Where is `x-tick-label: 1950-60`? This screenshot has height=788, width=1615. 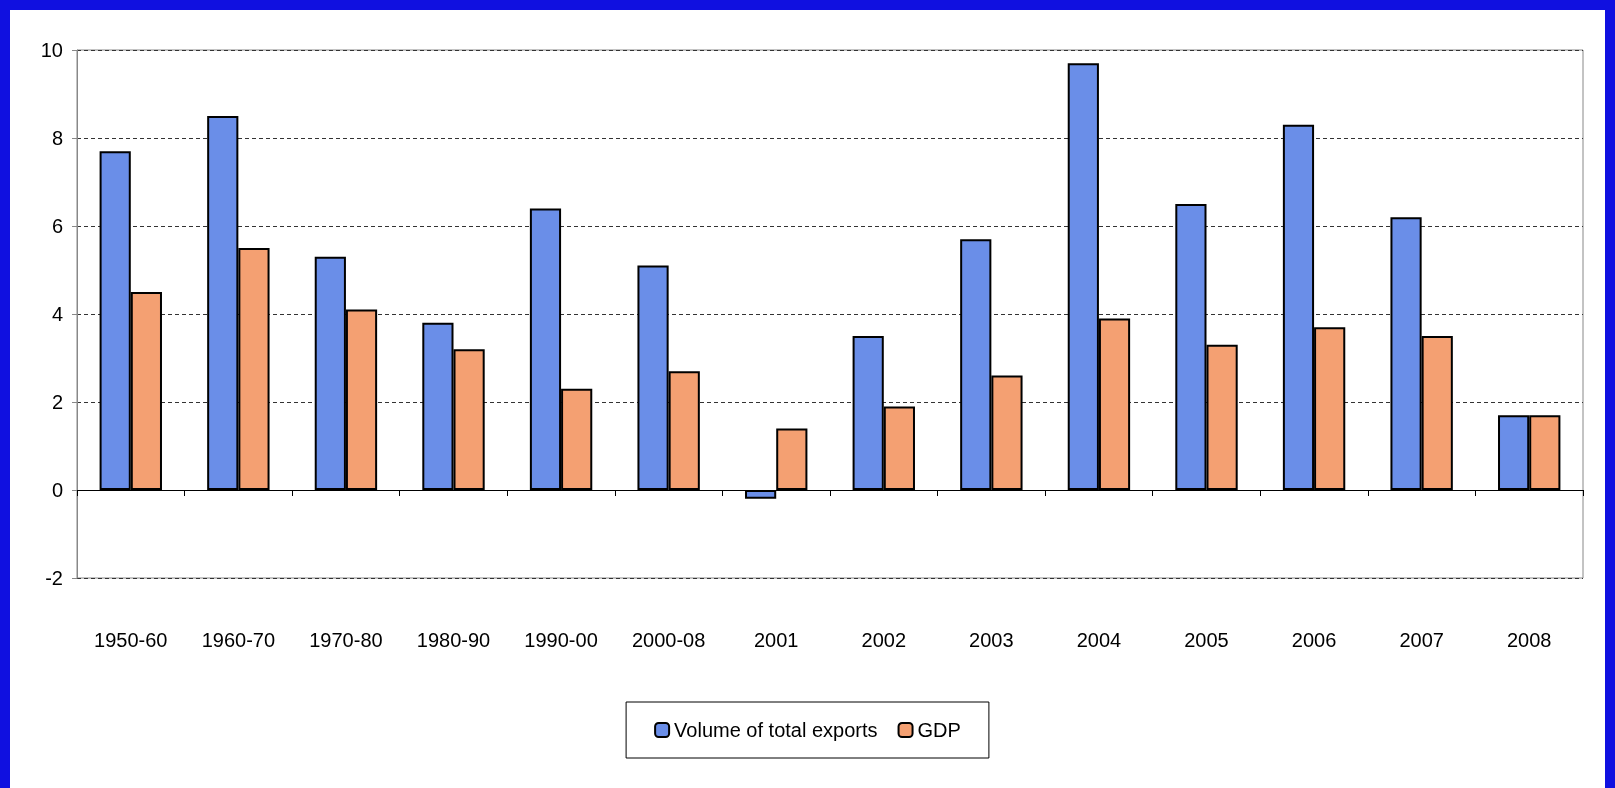
x-tick-label: 1950-60 is located at coordinates (131, 640).